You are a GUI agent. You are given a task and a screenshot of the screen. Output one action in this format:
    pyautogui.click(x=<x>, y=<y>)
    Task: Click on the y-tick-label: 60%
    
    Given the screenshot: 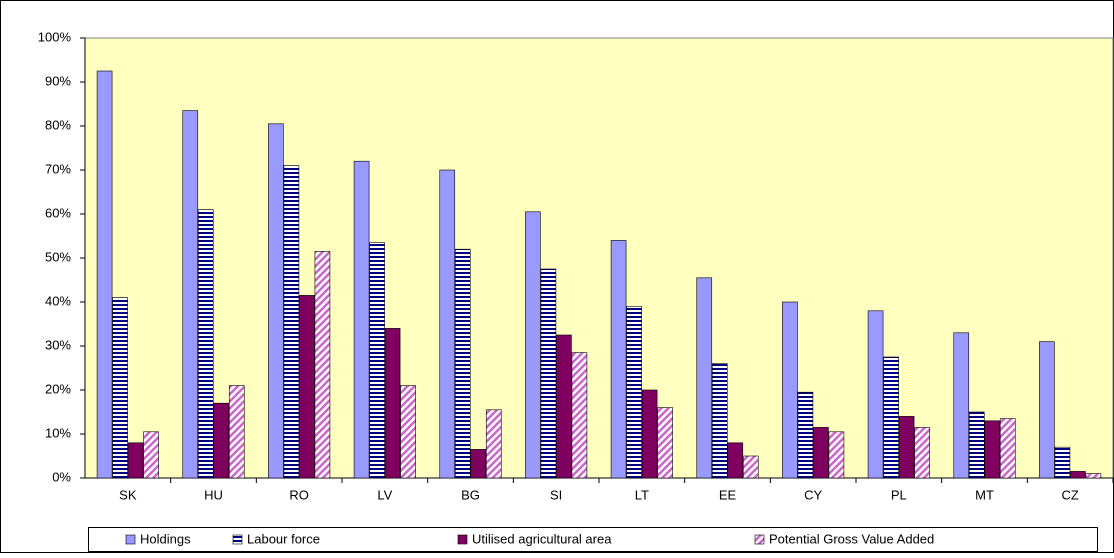 What is the action you would take?
    pyautogui.click(x=58, y=212)
    